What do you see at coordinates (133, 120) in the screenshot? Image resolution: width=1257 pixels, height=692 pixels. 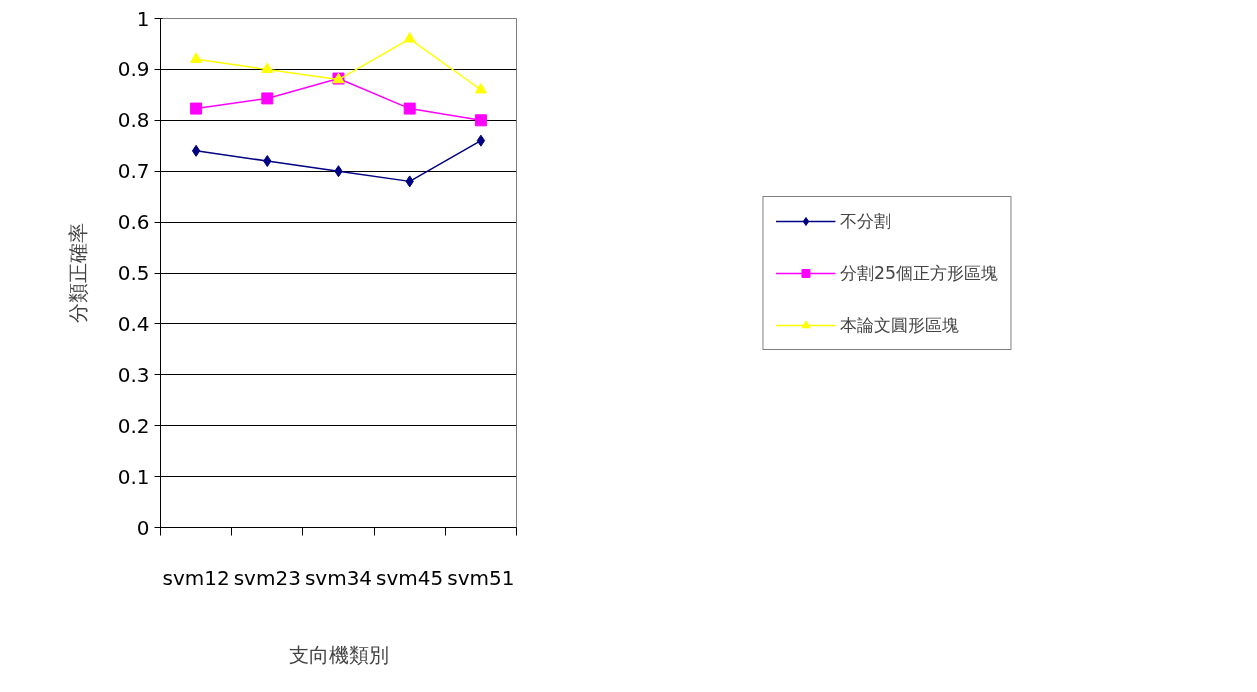 I see `y-tick-label: 0.8` at bounding box center [133, 120].